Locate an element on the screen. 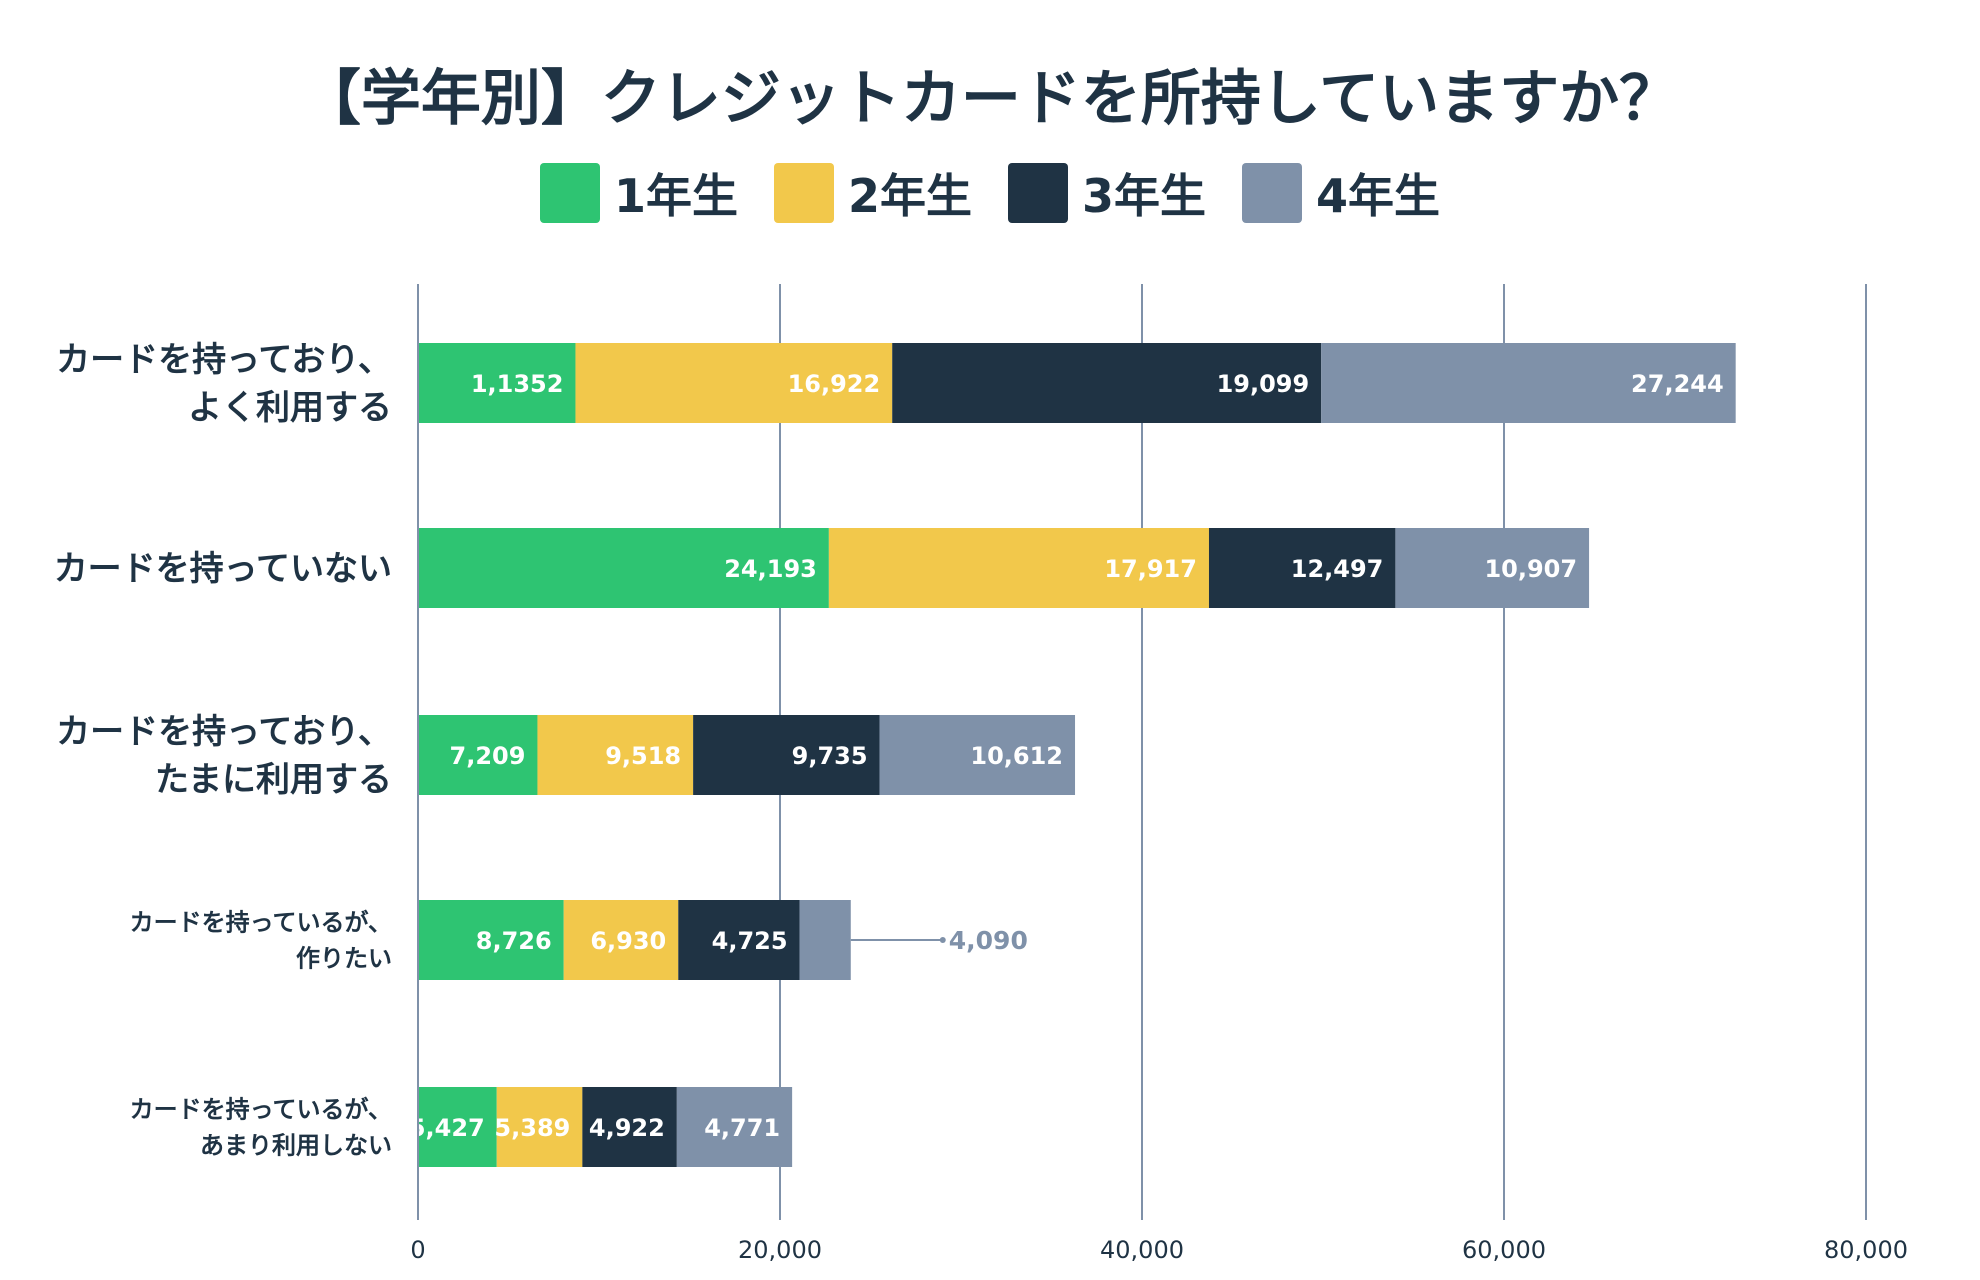  category-label-line: カードを持っていない is located at coordinates (223, 569).